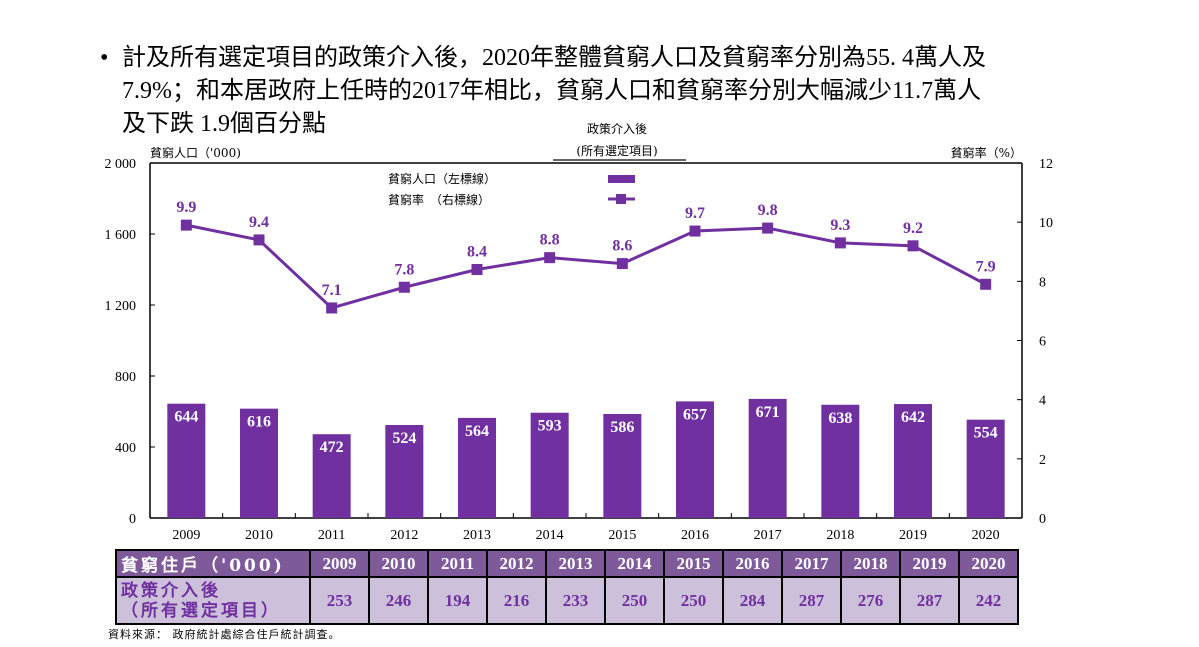  What do you see at coordinates (121, 164) in the screenshot?
I see `y-tick-label: 2 000` at bounding box center [121, 164].